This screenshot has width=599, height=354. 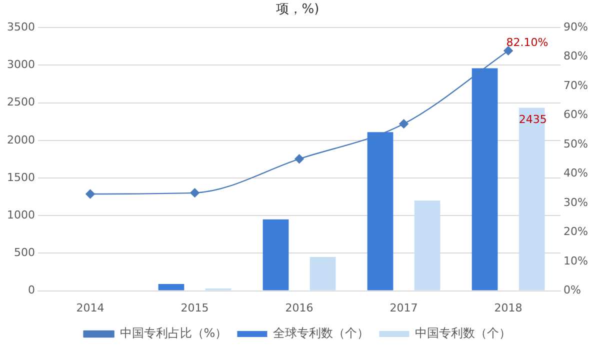 What do you see at coordinates (194, 307) in the screenshot?
I see `x-tick-label: 2015` at bounding box center [194, 307].